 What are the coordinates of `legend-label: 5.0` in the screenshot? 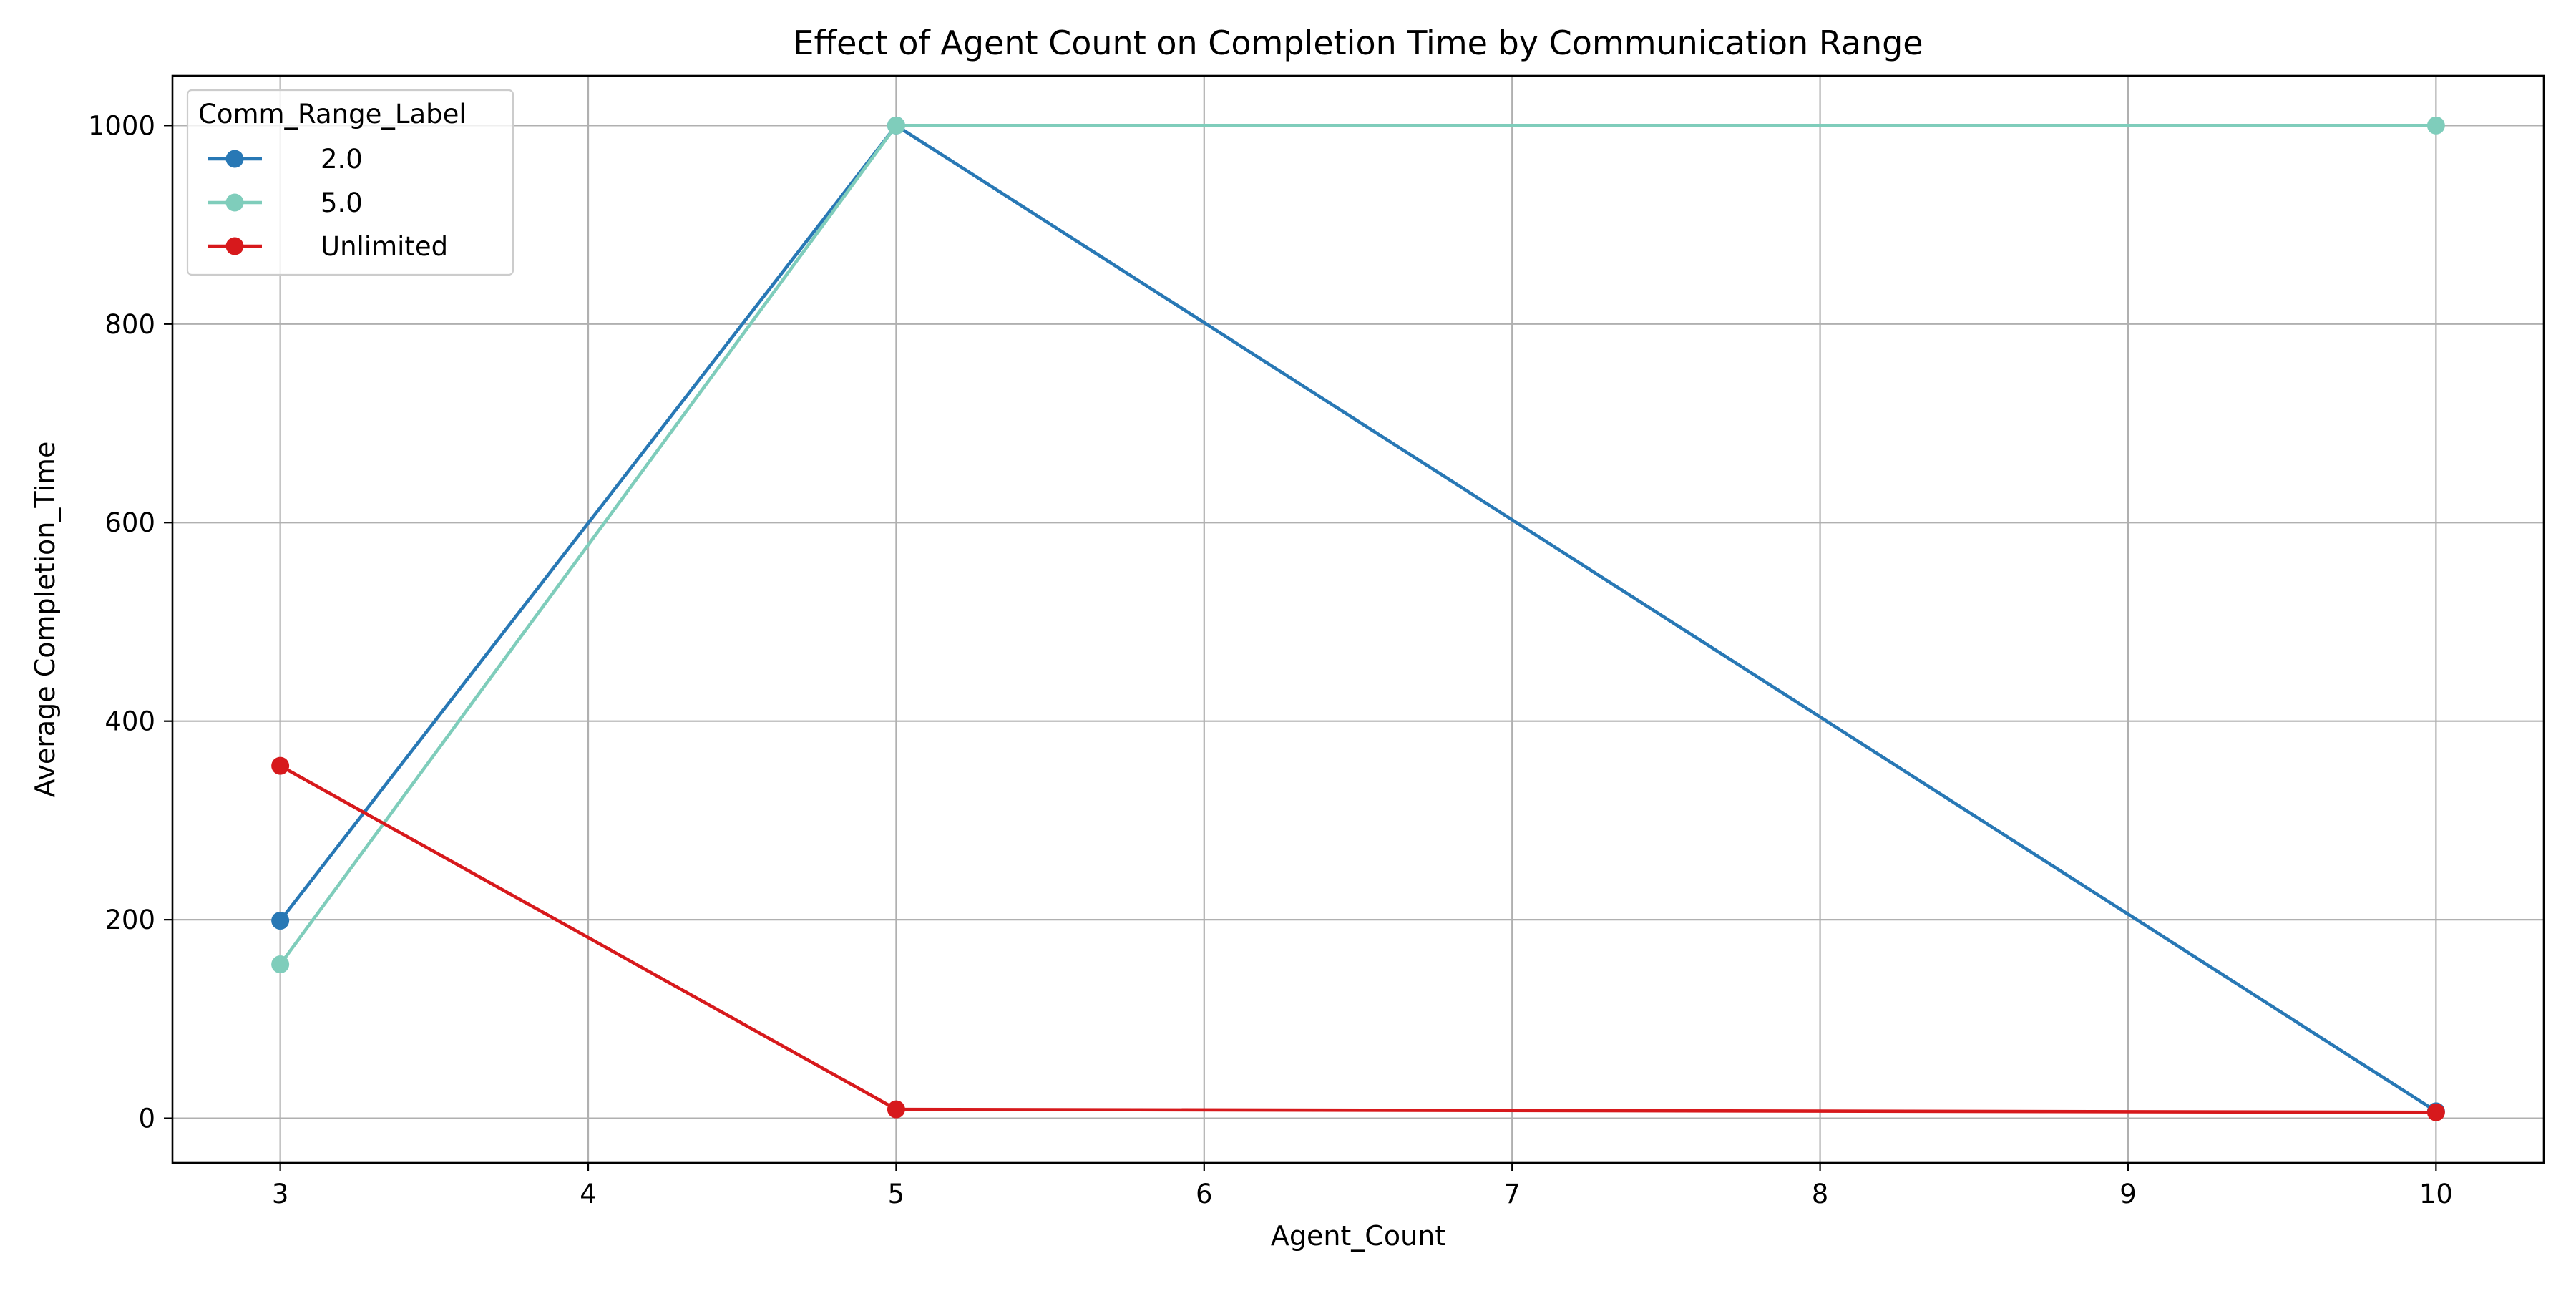 It's located at (342, 202).